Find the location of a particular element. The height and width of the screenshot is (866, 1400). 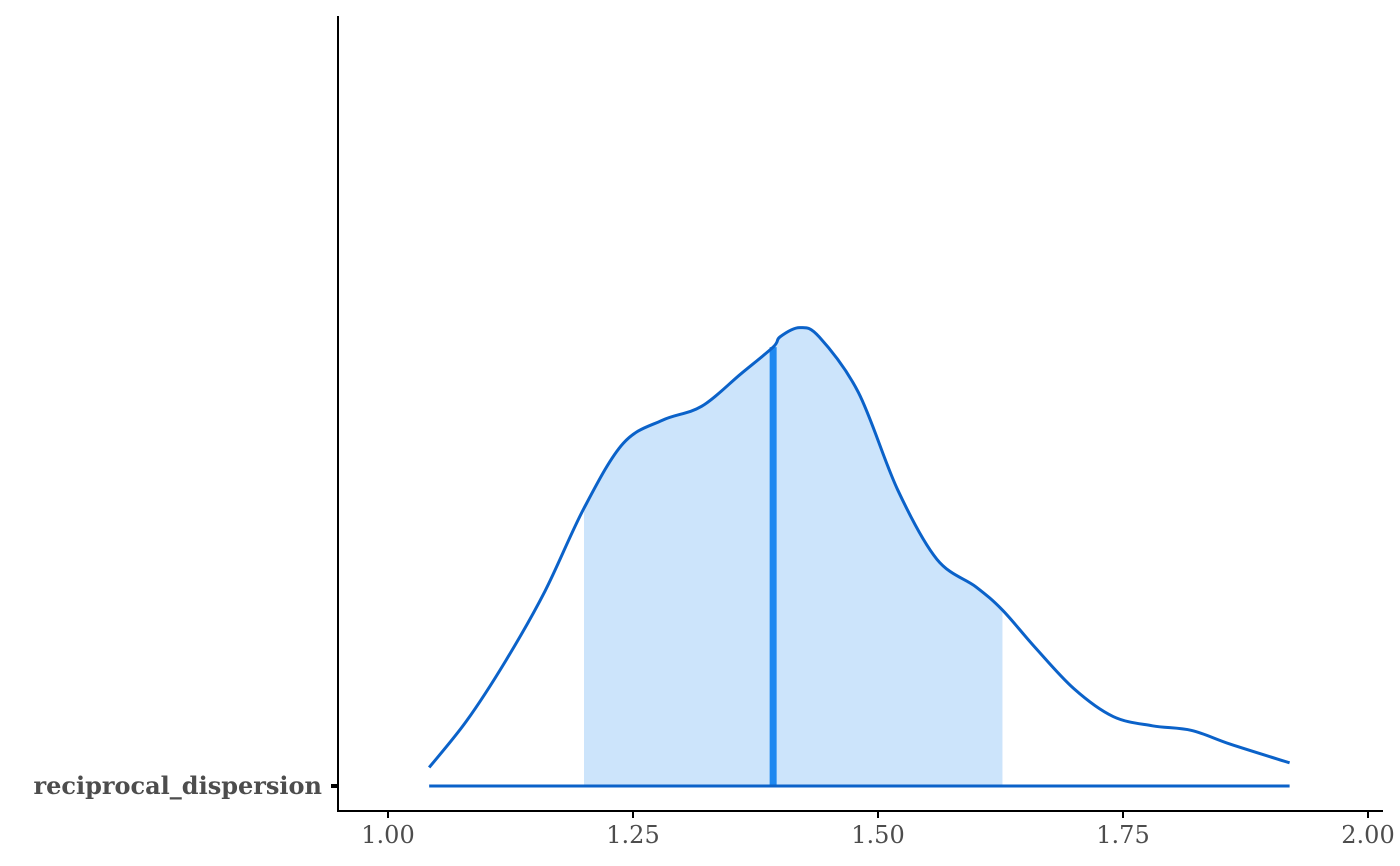

x-tick-label: 1.00 is located at coordinates (387, 835).